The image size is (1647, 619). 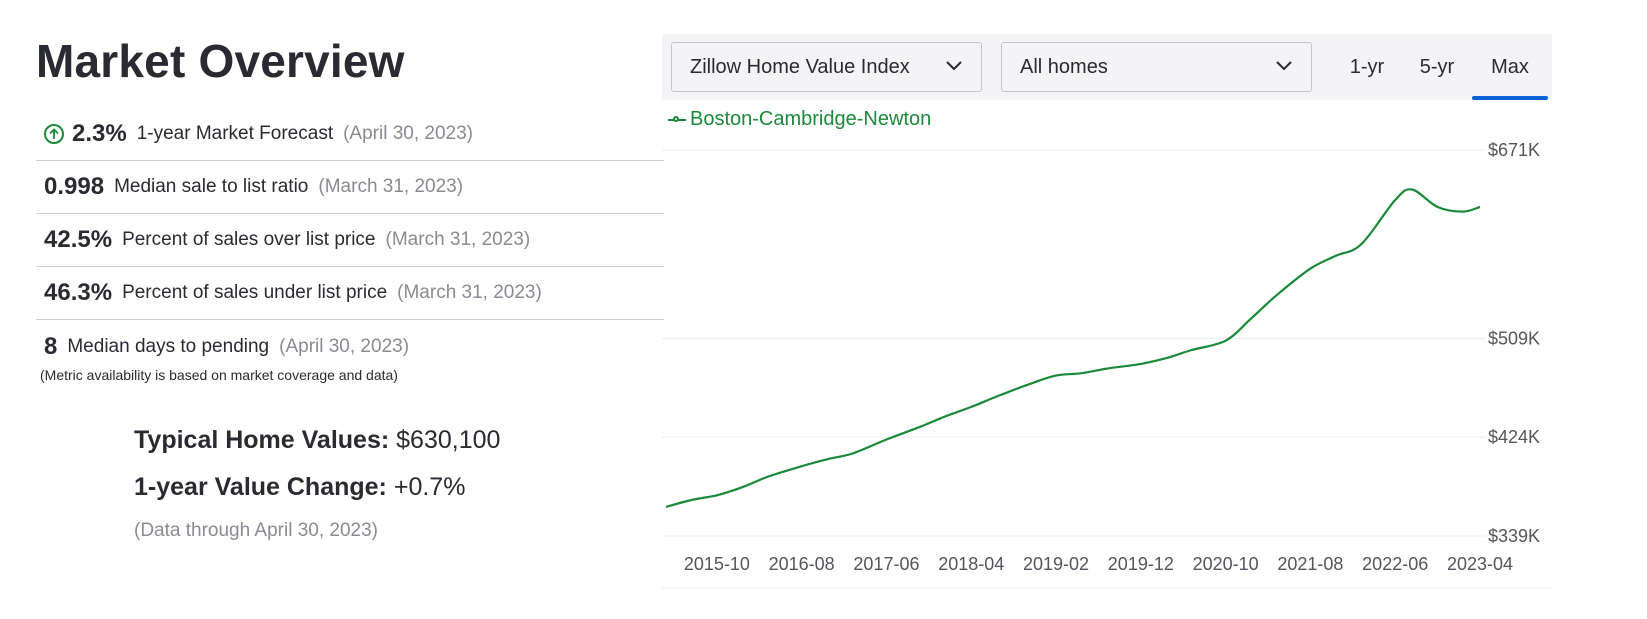 What do you see at coordinates (802, 564) in the screenshot?
I see `x-tick-label: 2016-08` at bounding box center [802, 564].